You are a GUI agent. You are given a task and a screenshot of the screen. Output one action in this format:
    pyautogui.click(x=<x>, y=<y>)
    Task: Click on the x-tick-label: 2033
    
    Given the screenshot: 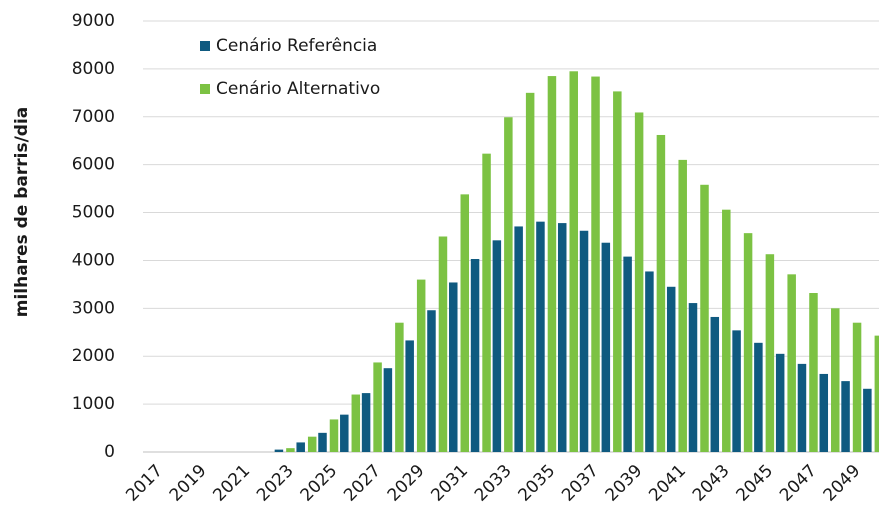 What is the action you would take?
    pyautogui.click(x=493, y=483)
    